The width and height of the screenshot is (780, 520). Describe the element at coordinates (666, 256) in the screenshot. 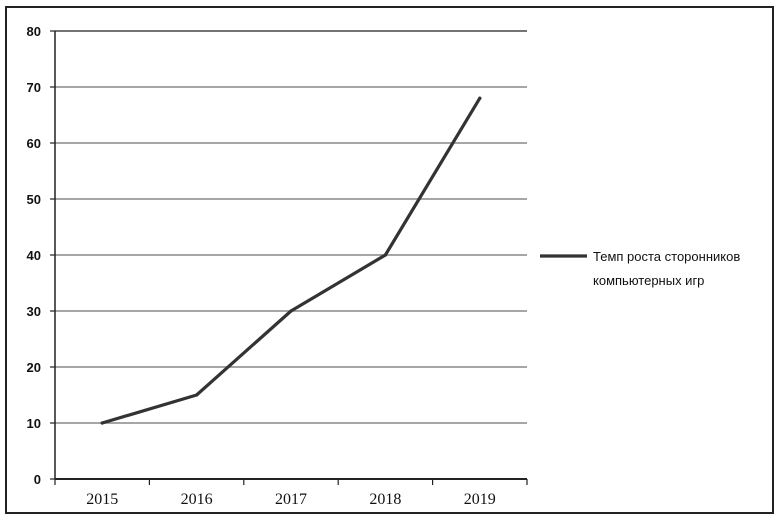

I see `legend-label-line-1: Темп роста сторонников` at that location.